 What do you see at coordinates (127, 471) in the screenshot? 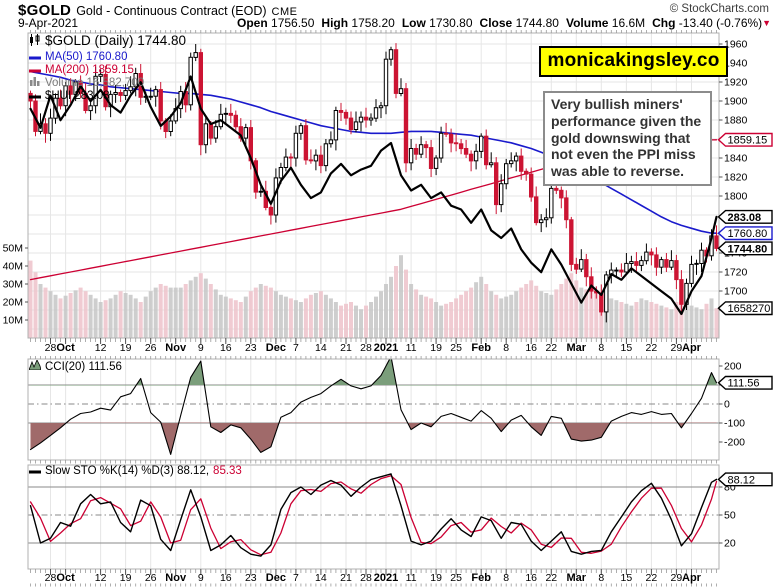
I see `legend-sto-k: Slow STO %K(14) %D(3) 88.12,` at bounding box center [127, 471].